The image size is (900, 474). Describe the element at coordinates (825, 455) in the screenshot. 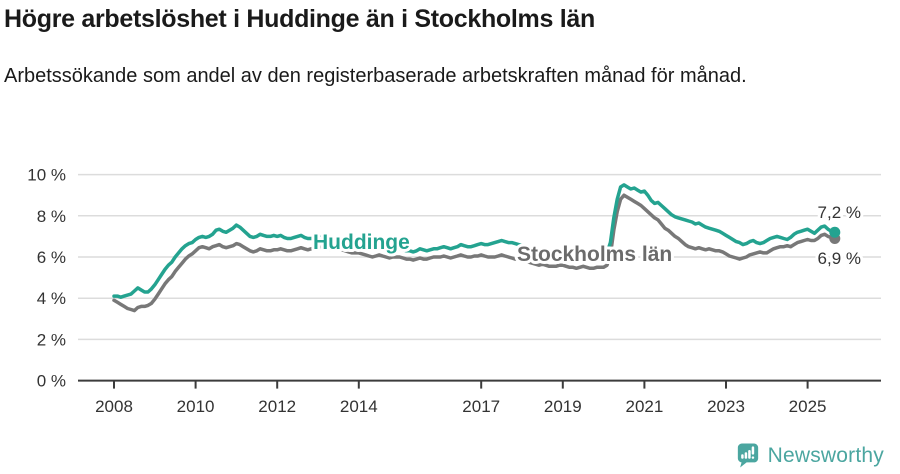

I see `brand-name: Newsworthy` at that location.